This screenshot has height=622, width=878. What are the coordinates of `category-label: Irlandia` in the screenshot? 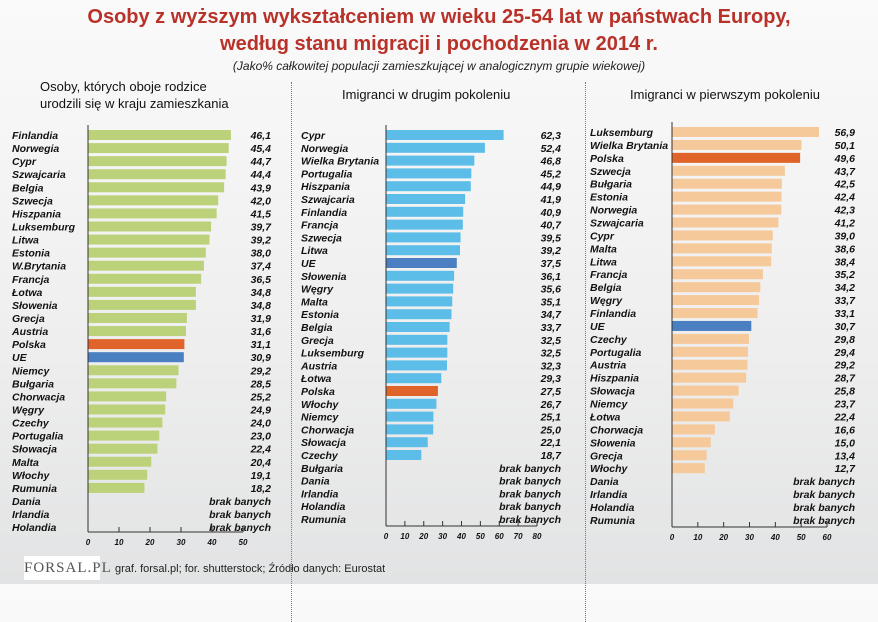 It's located at (609, 495).